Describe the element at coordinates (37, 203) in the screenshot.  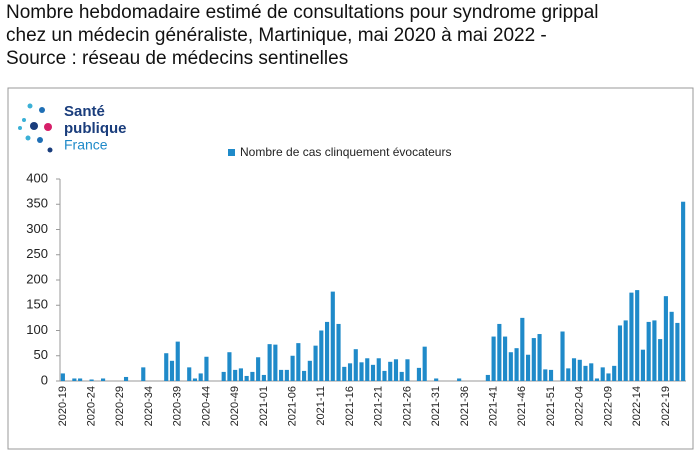
I see `y-tick-label: 350` at that location.